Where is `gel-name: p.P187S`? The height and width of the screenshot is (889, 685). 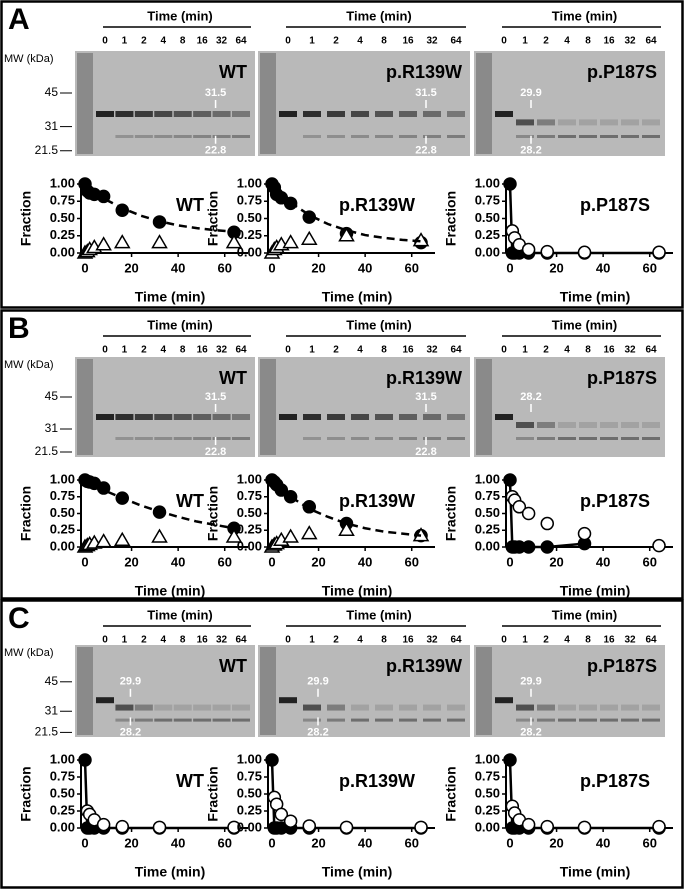 gel-name: p.P187S is located at coordinates (622, 378).